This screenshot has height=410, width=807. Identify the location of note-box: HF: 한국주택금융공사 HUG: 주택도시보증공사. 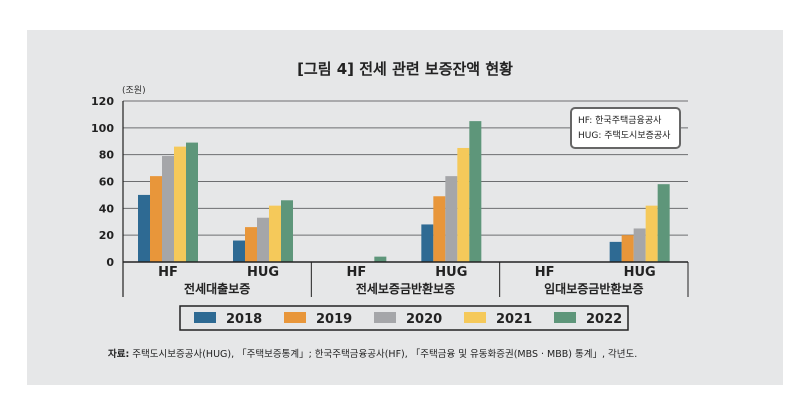
(625, 128).